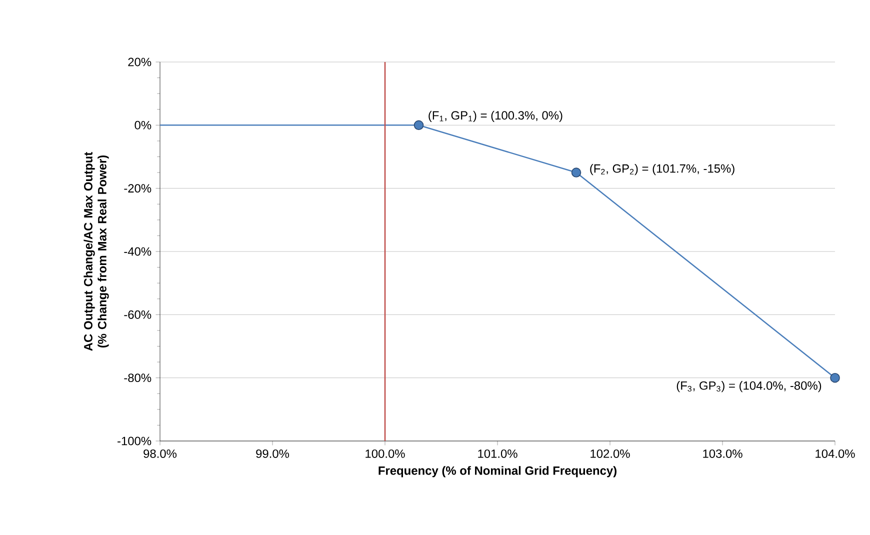 The height and width of the screenshot is (535, 870). I want to click on x-tick-label: 103.0%, so click(722, 453).